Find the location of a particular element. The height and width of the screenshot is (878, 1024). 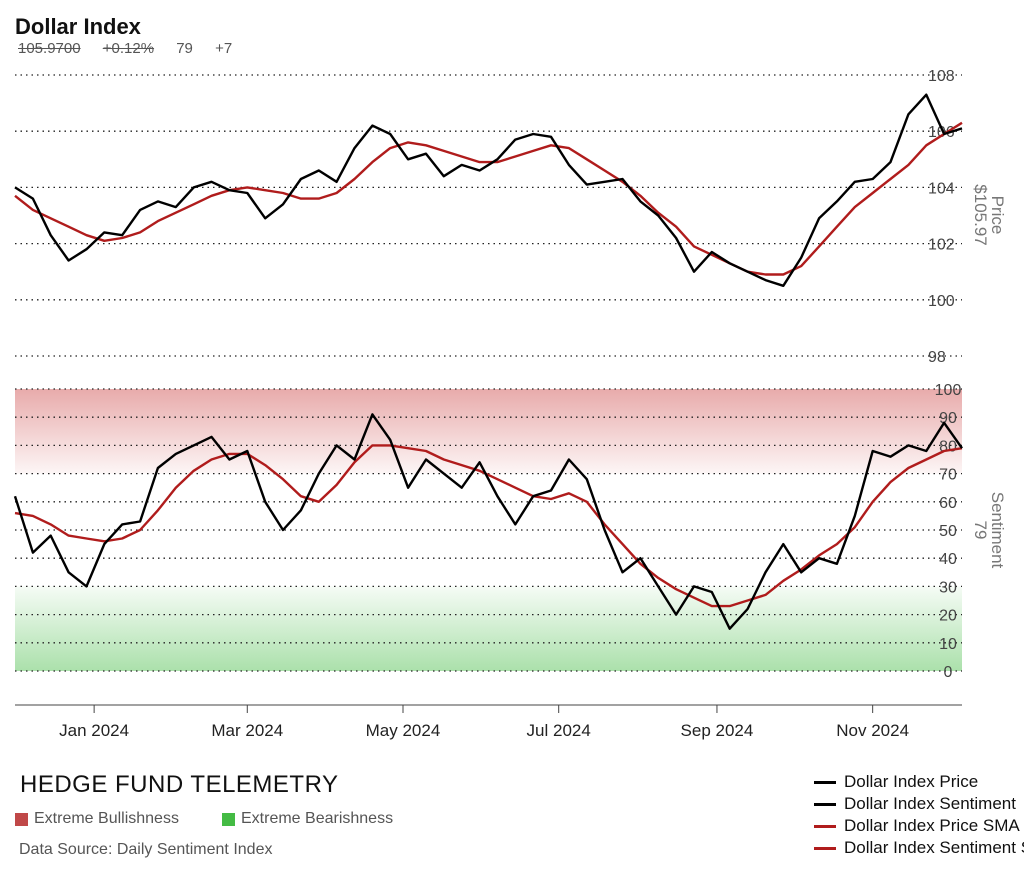

sentiment-tick-label: 60 is located at coordinates (948, 503).